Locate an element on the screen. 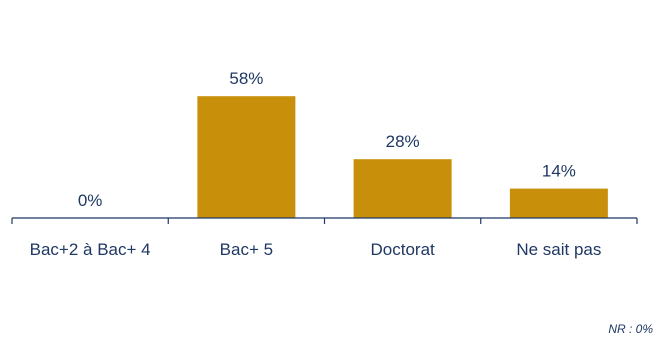  category-label: Ne sait pas is located at coordinates (558, 249).